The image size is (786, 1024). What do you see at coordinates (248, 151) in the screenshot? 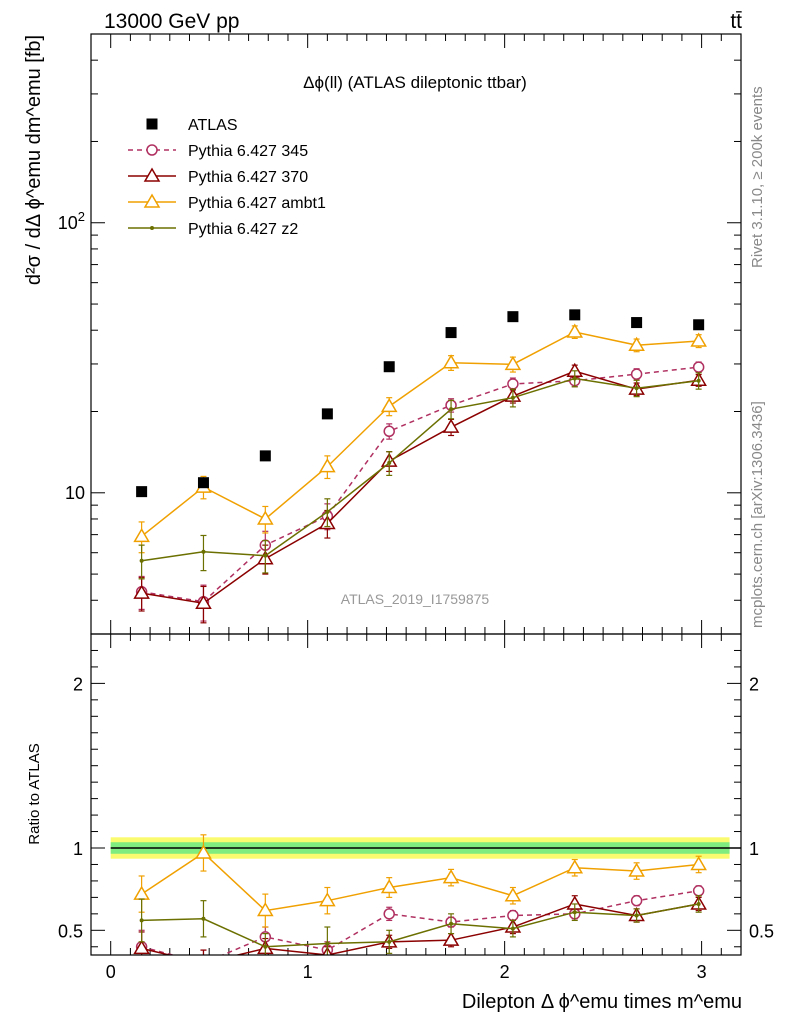
I see `legend-label: Pythia 6.427 345` at bounding box center [248, 151].